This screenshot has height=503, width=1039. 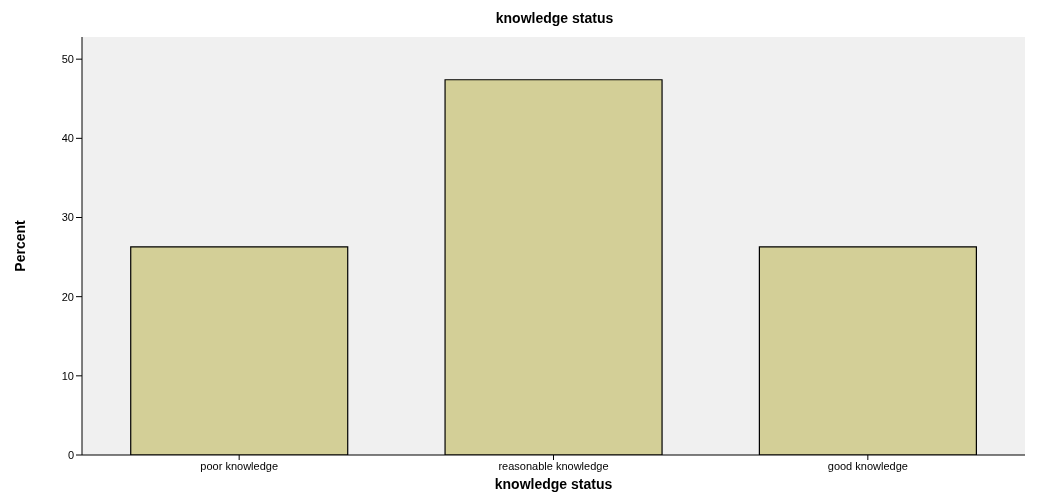 I want to click on y-tick-label: 30, so click(x=67, y=217).